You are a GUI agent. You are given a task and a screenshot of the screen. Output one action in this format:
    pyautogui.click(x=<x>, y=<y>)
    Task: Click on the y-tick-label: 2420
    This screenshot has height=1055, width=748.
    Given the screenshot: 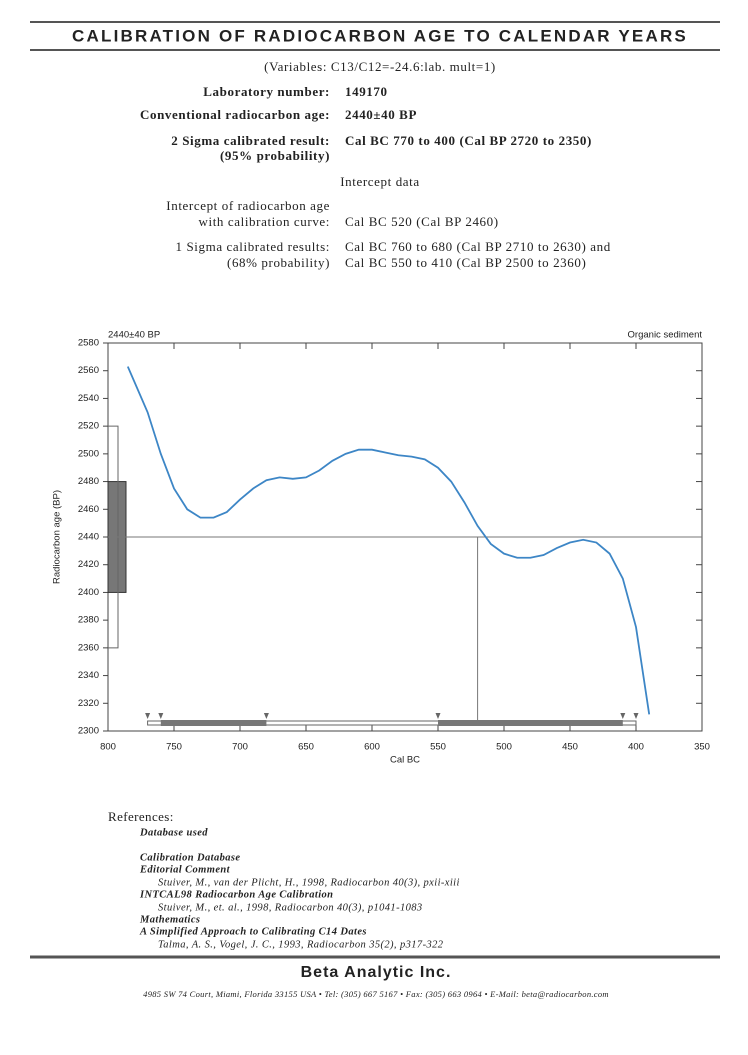 What is the action you would take?
    pyautogui.click(x=88, y=564)
    